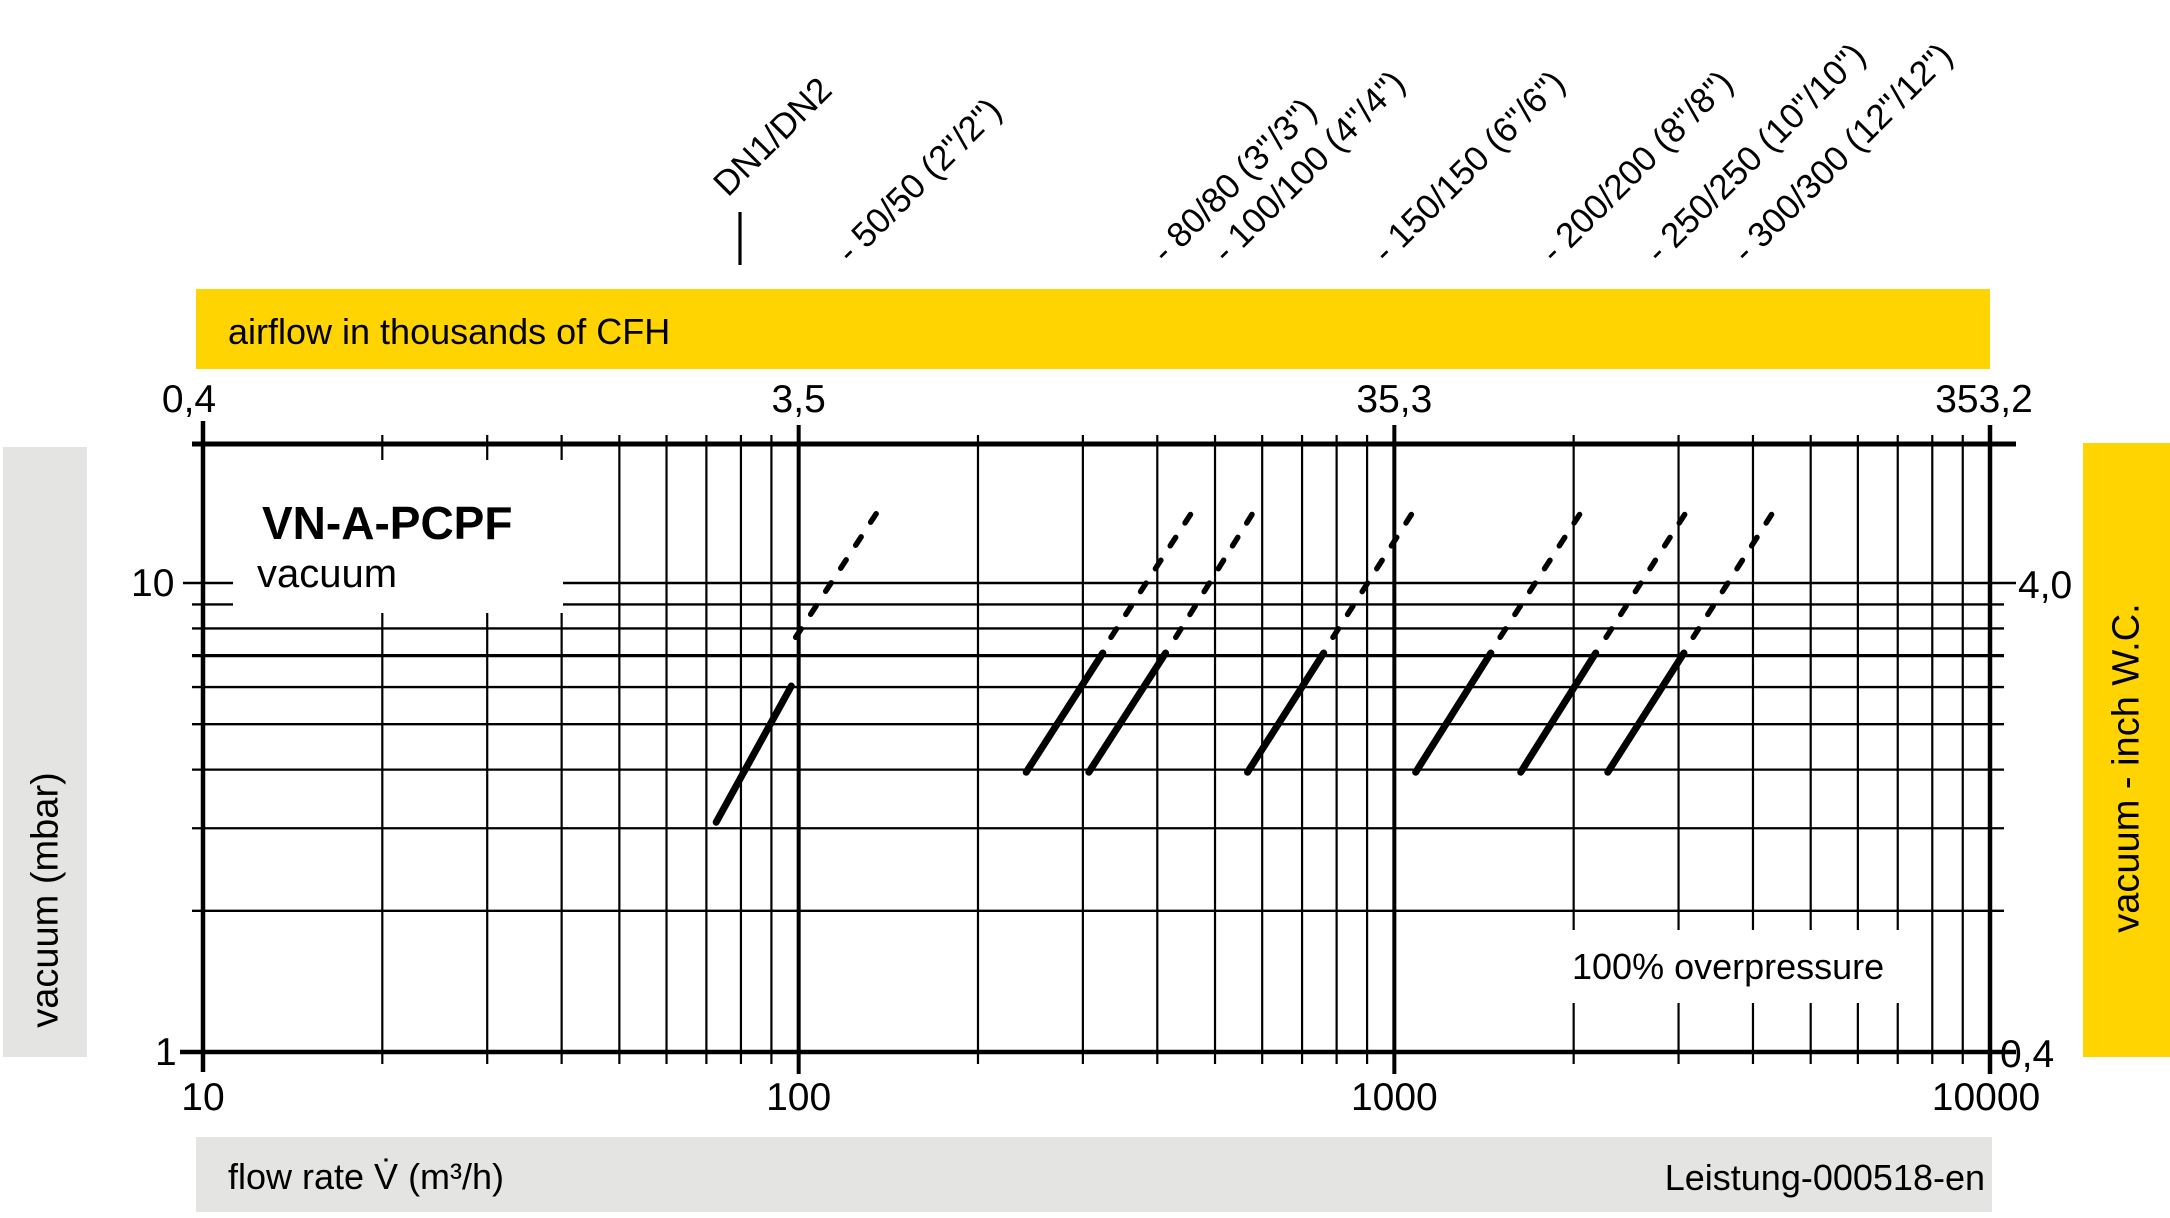 The width and height of the screenshot is (2170, 1218). What do you see at coordinates (203, 1097) in the screenshot?
I see `x-tick-label-10: 10` at bounding box center [203, 1097].